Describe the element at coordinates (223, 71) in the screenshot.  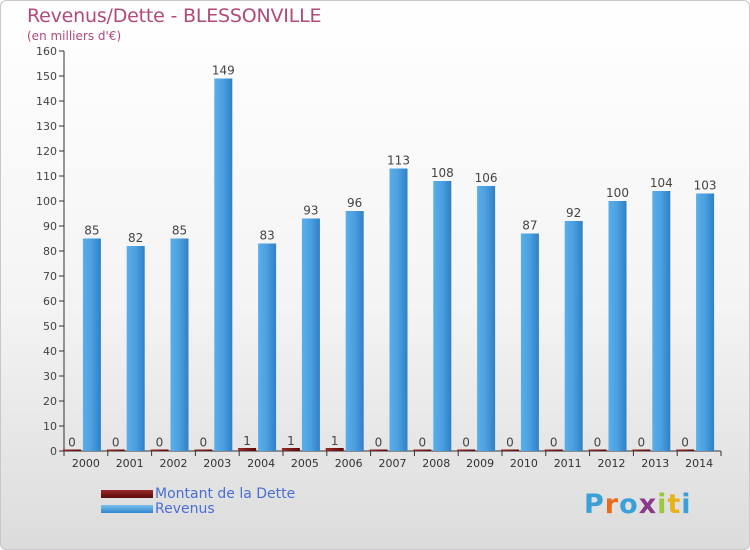
I see `data-label-revenus: 149` at that location.